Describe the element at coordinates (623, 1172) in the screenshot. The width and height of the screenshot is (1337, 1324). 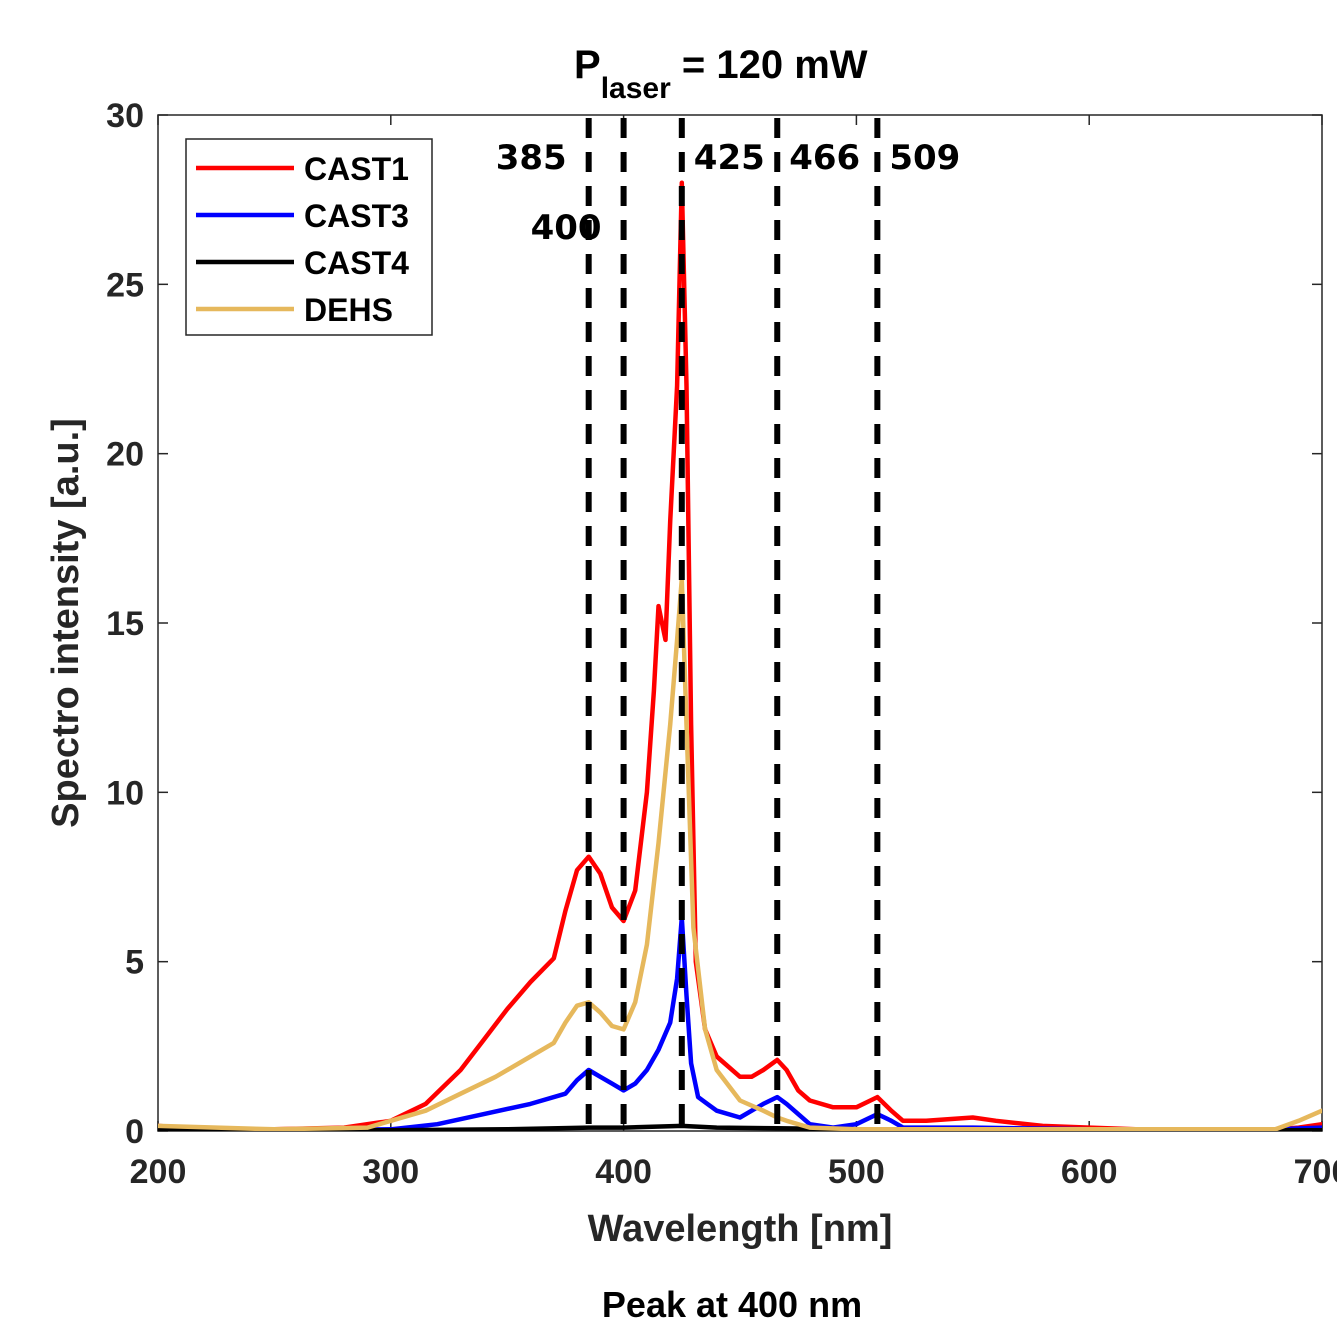
I see `x-tick-label: 400` at that location.